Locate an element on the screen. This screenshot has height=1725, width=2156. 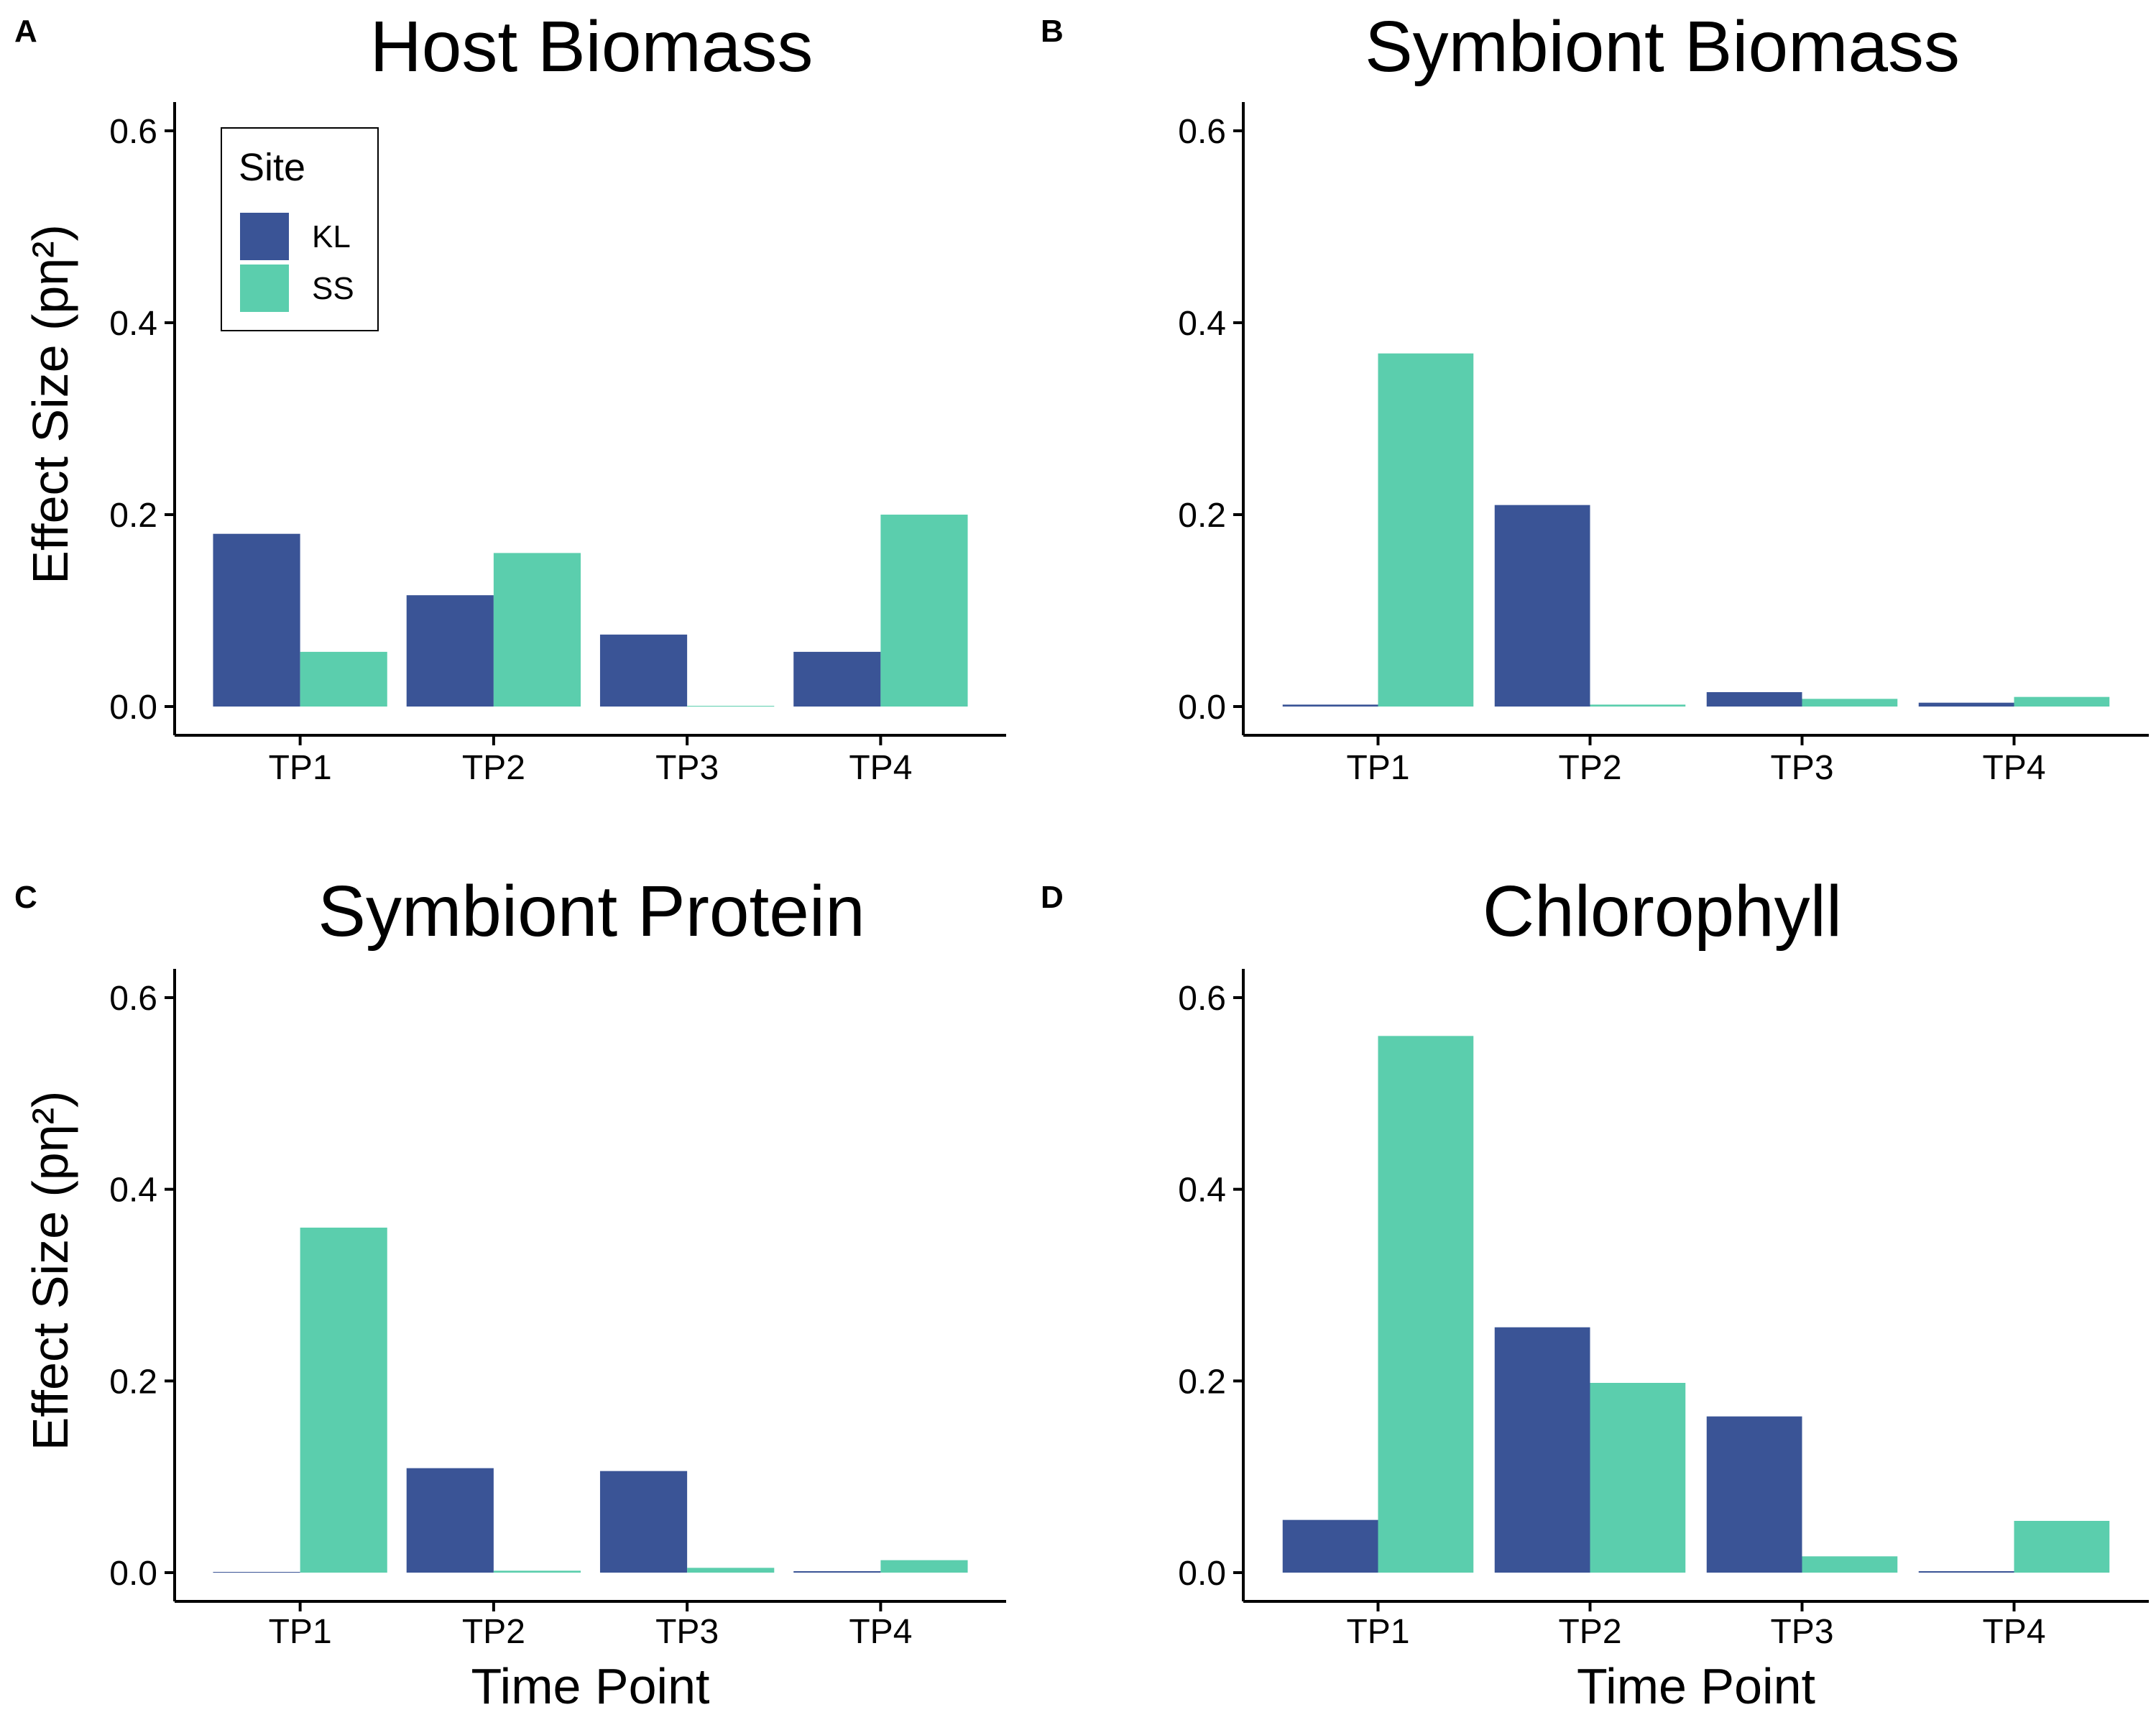
panel-title: Chlorophyll is located at coordinates (1663, 911).